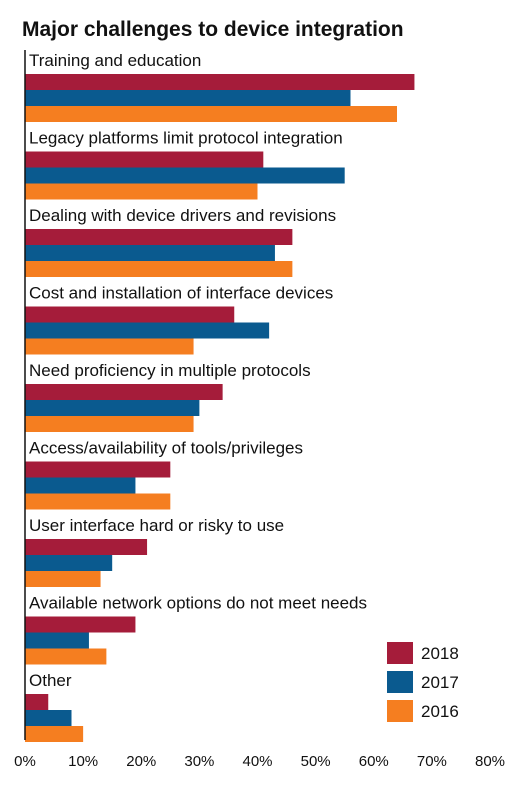  What do you see at coordinates (257, 761) in the screenshot?
I see `x-tick-label: 40%` at bounding box center [257, 761].